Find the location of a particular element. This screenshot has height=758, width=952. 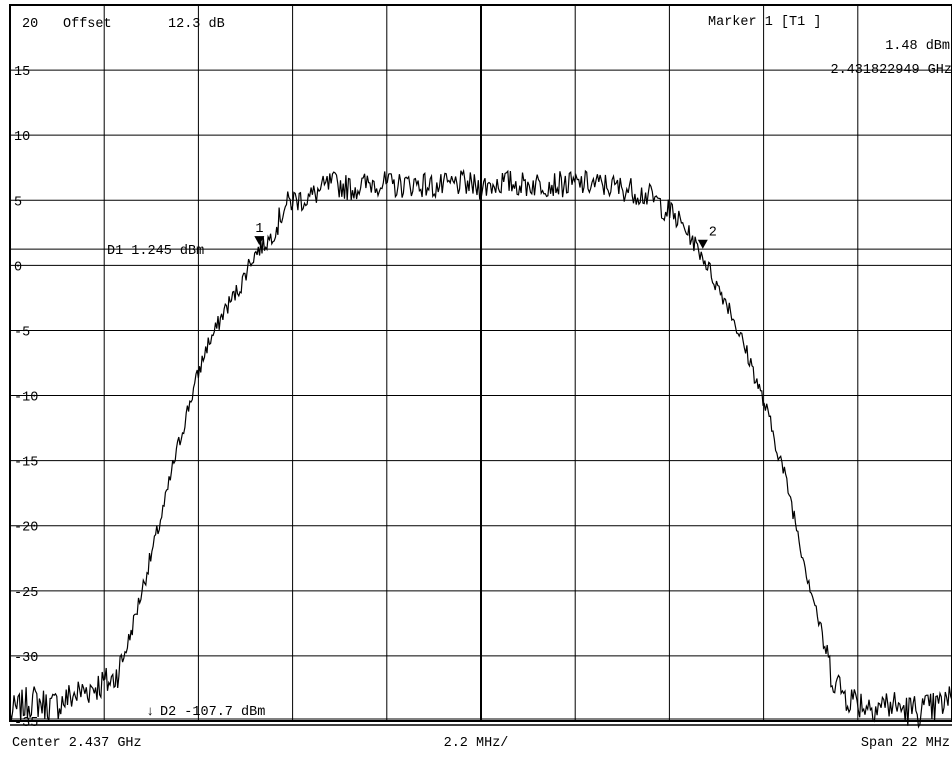

center-frequency: Center 2.437 GHz is located at coordinates (77, 743).